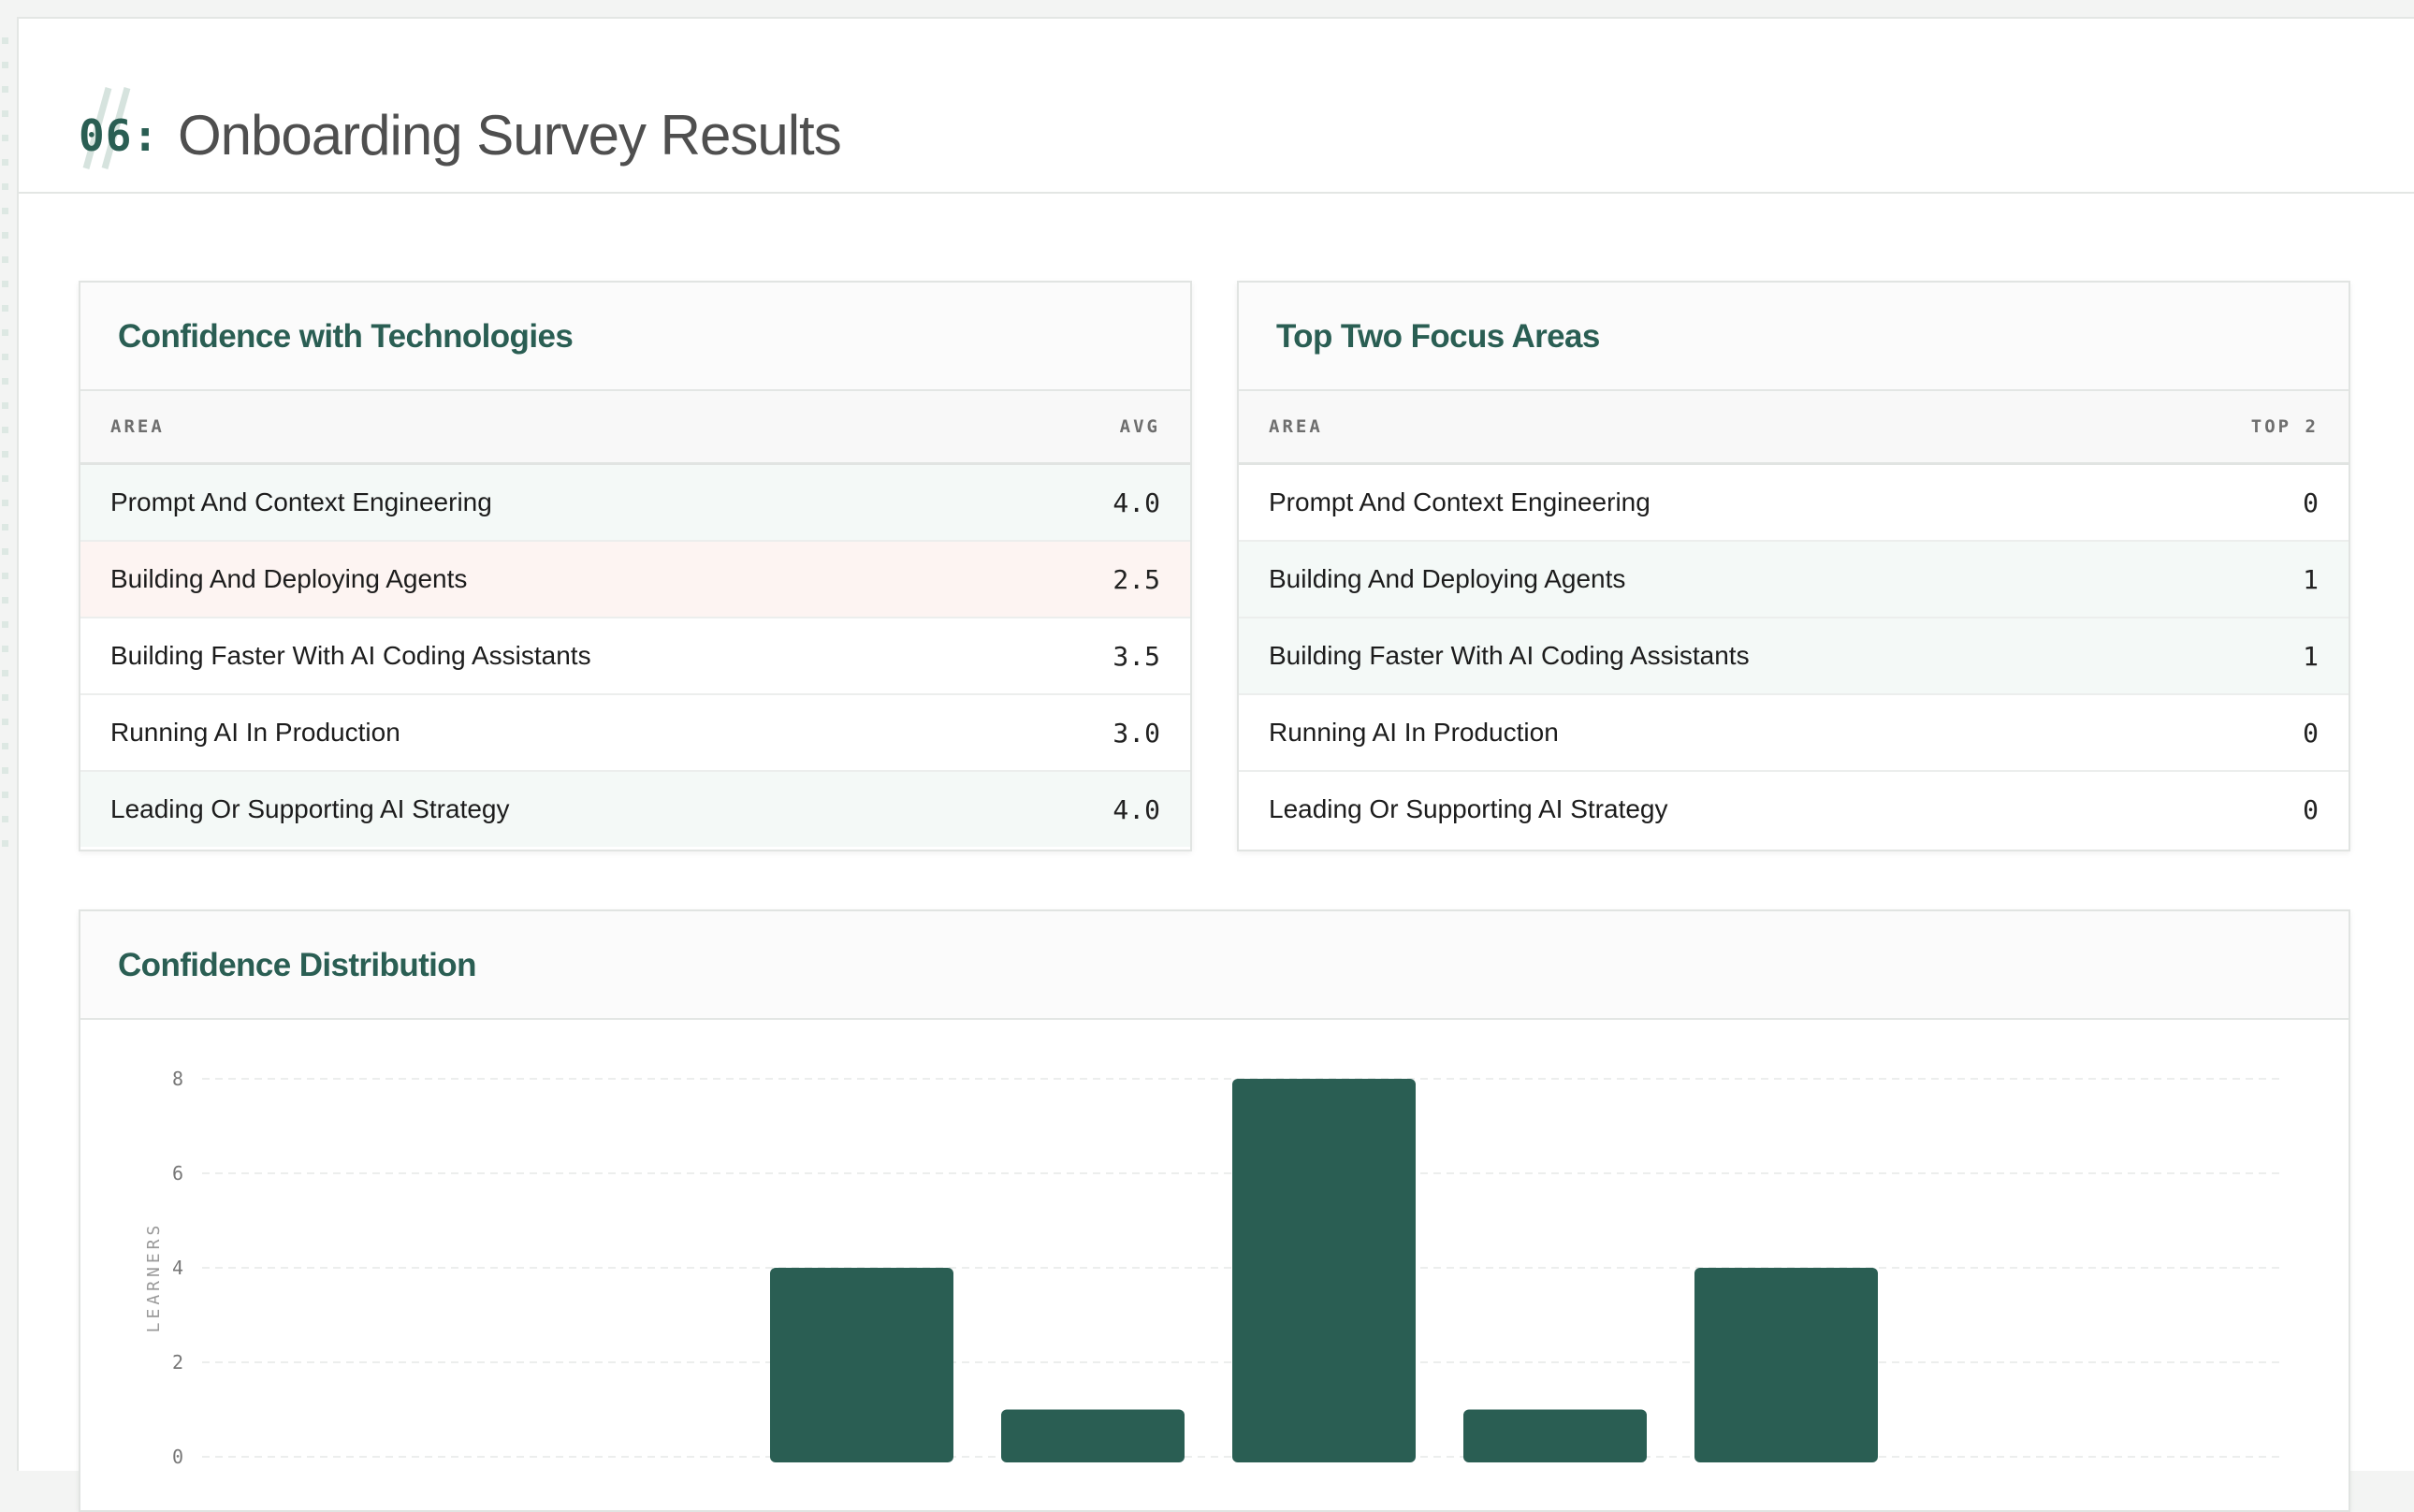  What do you see at coordinates (1136, 656) in the screenshot?
I see `row-avg-value: 3.5` at bounding box center [1136, 656].